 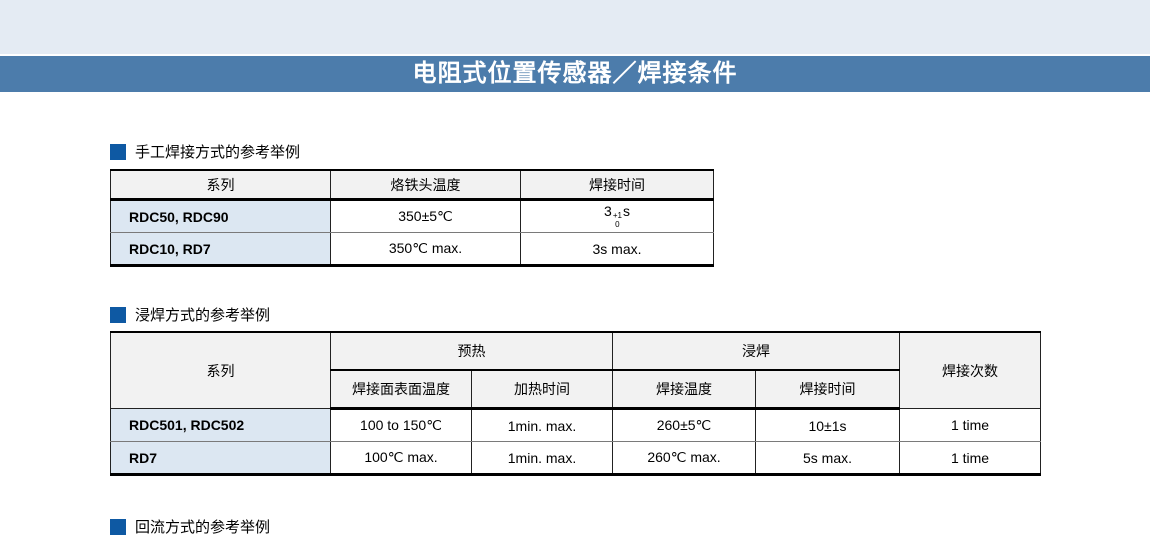 What do you see at coordinates (756, 351) in the screenshot?
I see `header-group-dip: 浸焊` at bounding box center [756, 351].